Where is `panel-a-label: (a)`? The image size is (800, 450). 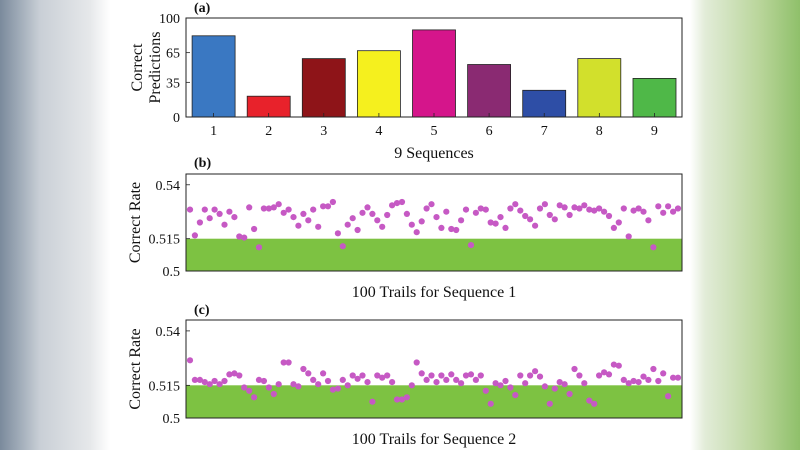 panel-a-label: (a) is located at coordinates (202, 8).